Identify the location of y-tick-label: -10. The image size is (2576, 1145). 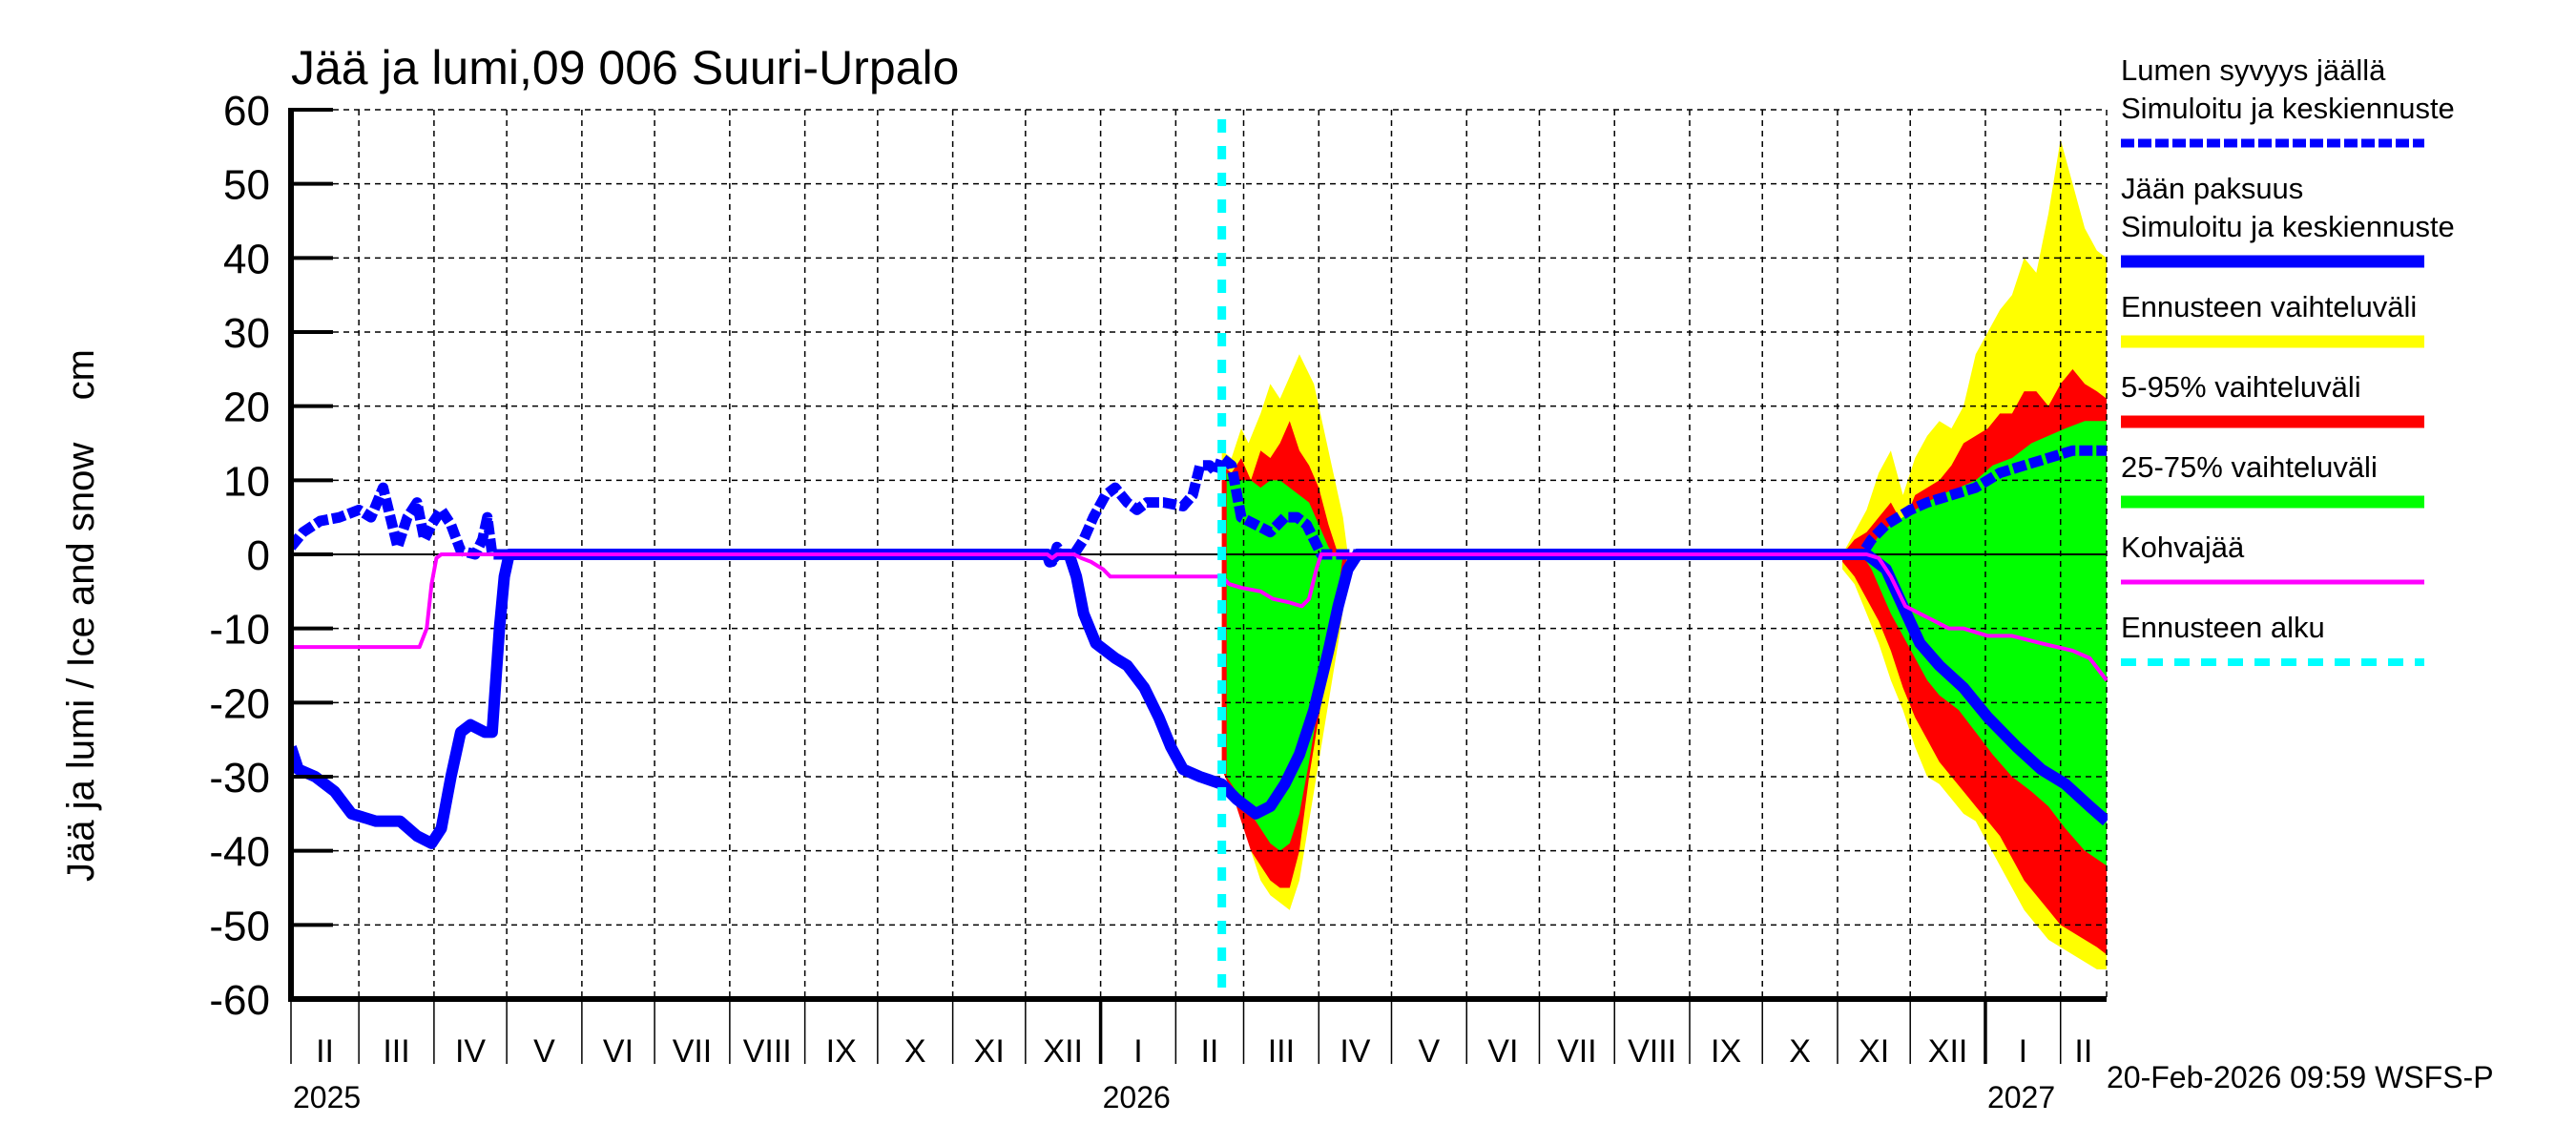
(239, 630).